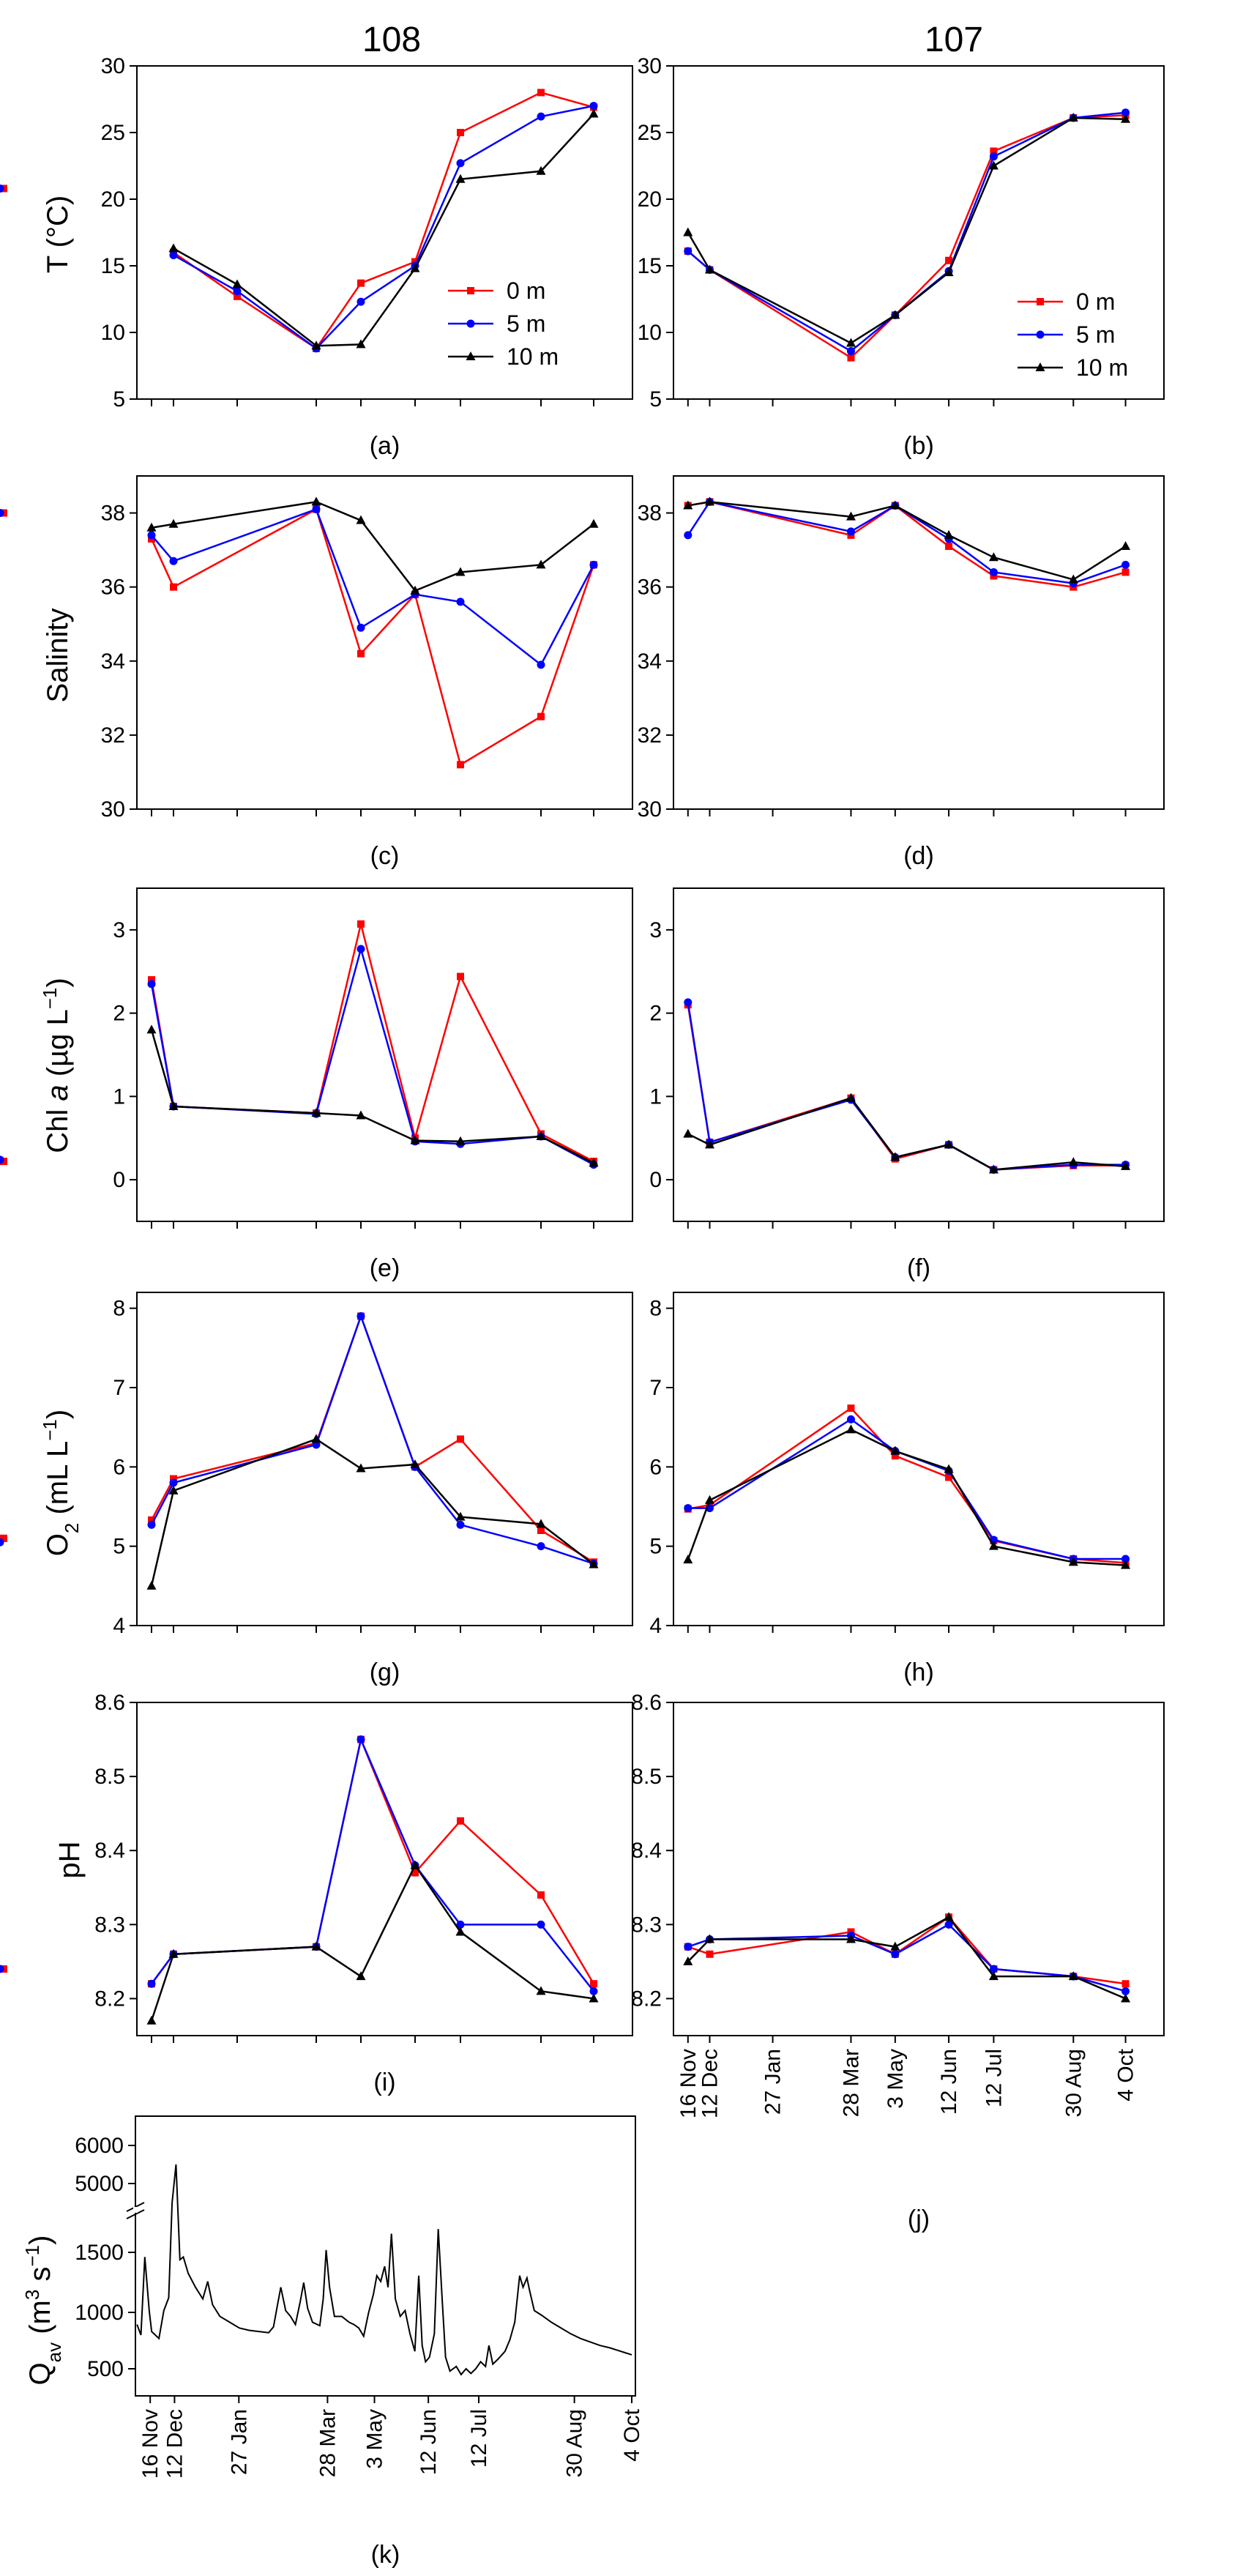  Describe the element at coordinates (773, 2082) in the screenshot. I see `x-tick-label: 27 Jan` at that location.